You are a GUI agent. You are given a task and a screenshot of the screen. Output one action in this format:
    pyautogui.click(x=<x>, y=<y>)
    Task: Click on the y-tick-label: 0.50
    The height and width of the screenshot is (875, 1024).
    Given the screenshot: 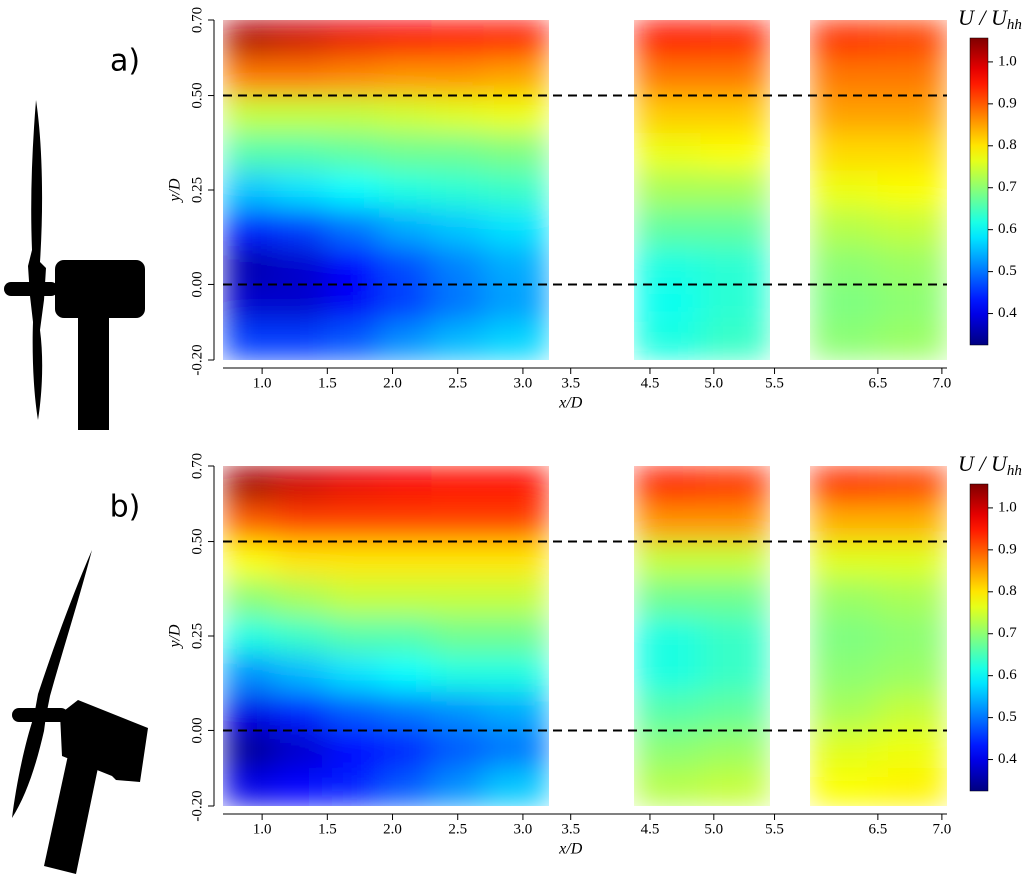 What is the action you would take?
    pyautogui.click(x=197, y=541)
    